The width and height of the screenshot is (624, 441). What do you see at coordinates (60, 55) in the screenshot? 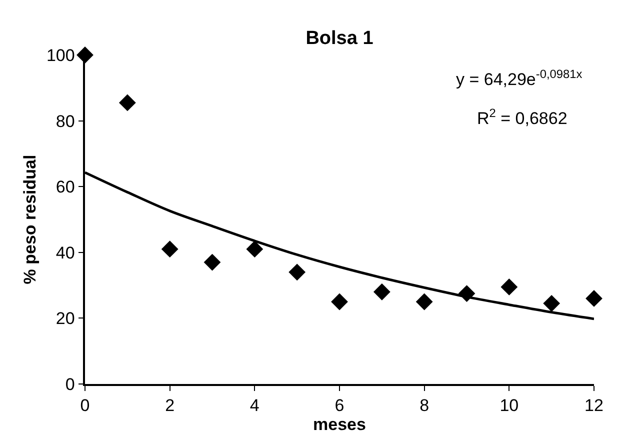
I see `y-tick-label: 100` at bounding box center [60, 55].